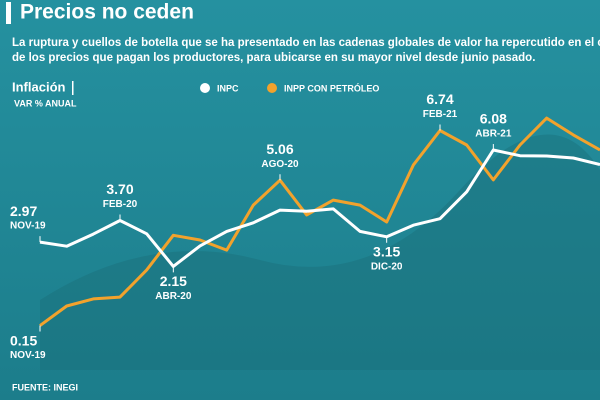 This screenshot has height=400, width=600. What do you see at coordinates (23, 340) in the screenshot?
I see `value-label: 0.15` at bounding box center [23, 340].